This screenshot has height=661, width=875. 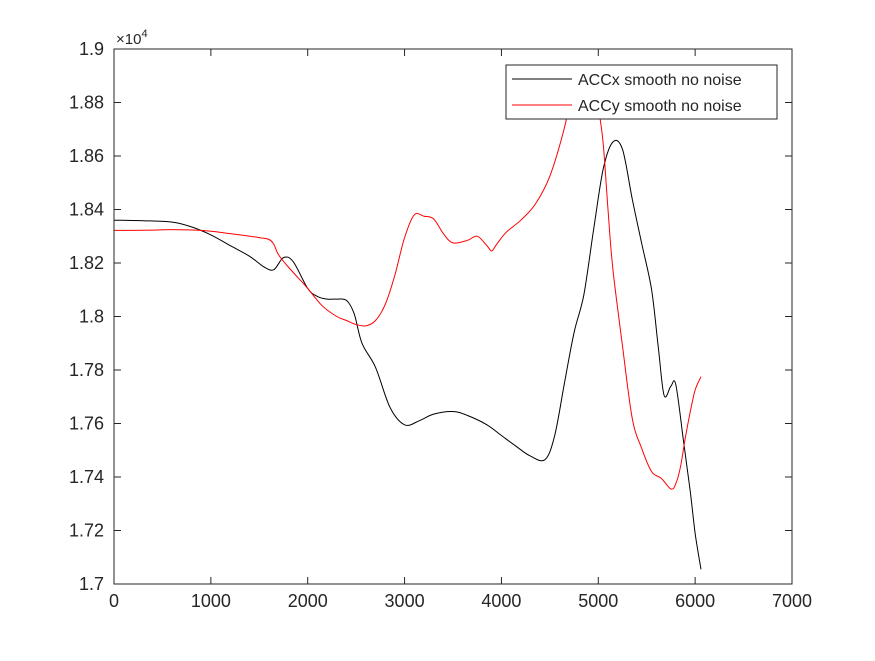 What do you see at coordinates (695, 601) in the screenshot?
I see `x-tick-label: 6000` at bounding box center [695, 601].